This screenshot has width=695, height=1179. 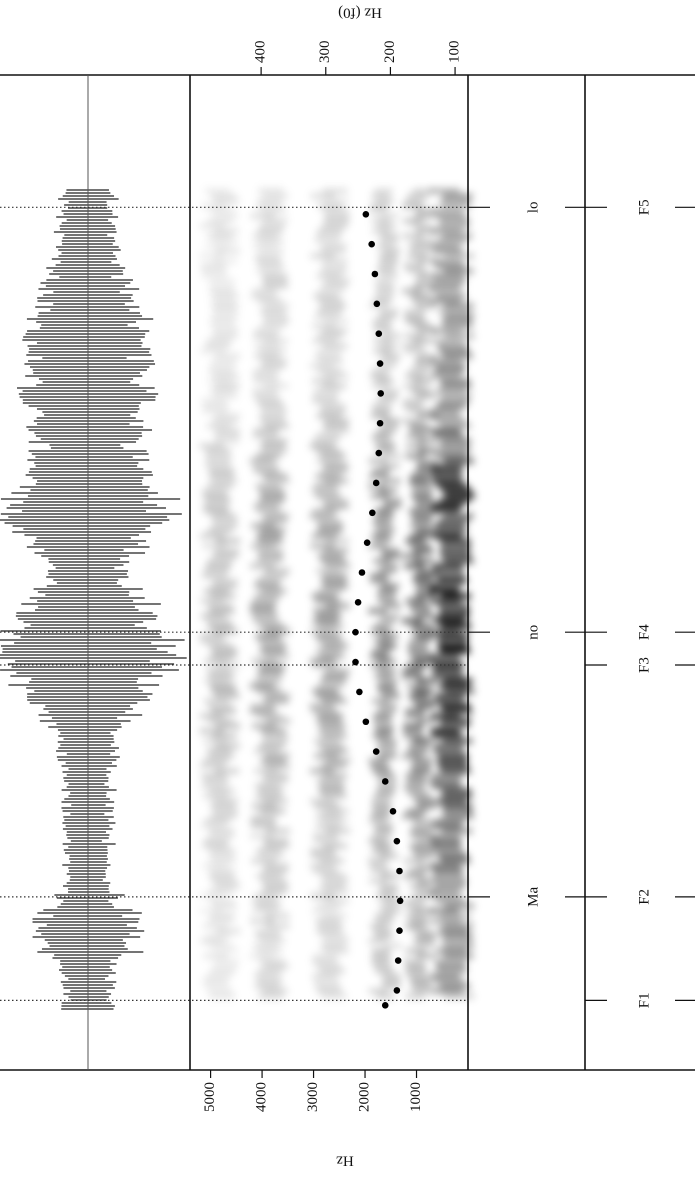 I want to click on y-tick-label: 3000, so click(x=313, y=1097).